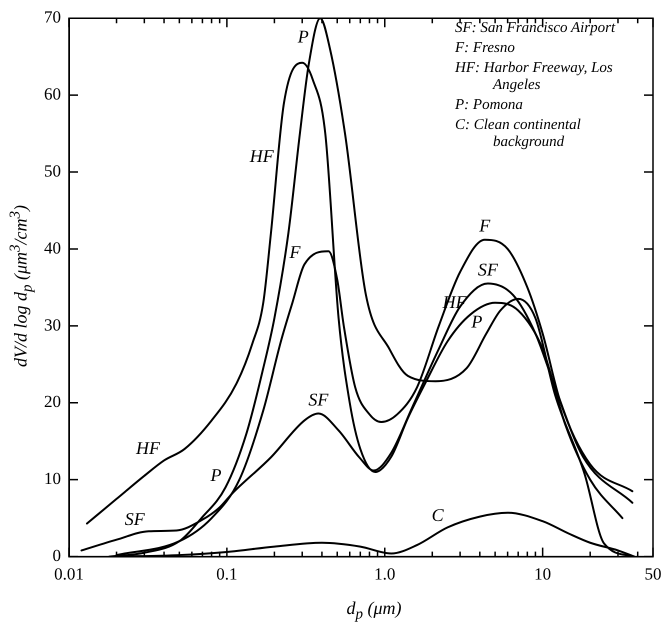 The height and width of the screenshot is (635, 670). I want to click on x-axis-title: d$_{p}$ (μm), so click(374, 610).